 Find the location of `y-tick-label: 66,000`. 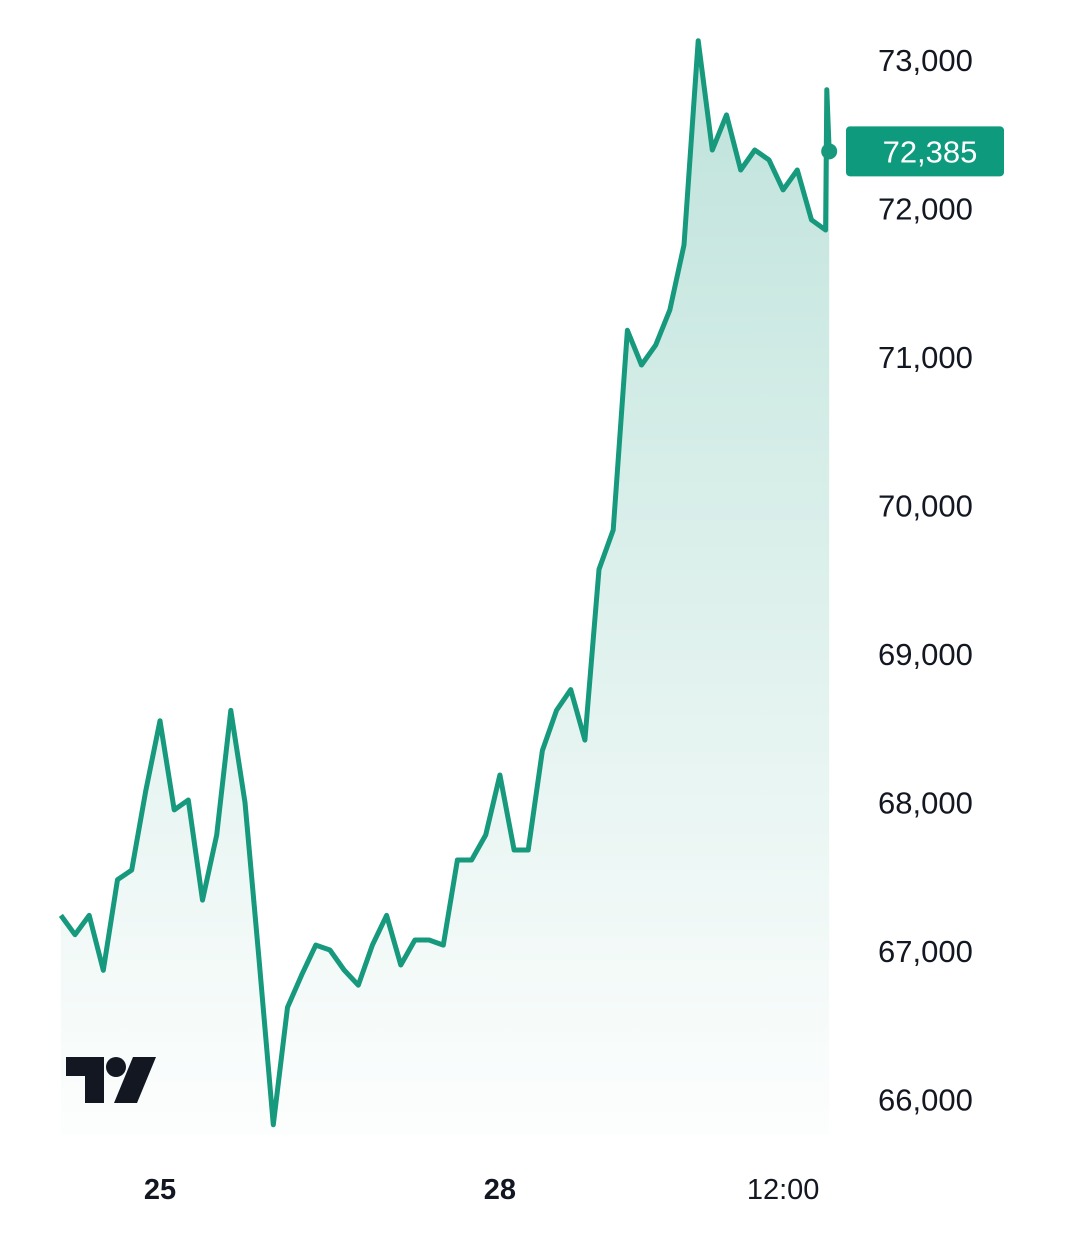

y-tick-label: 66,000 is located at coordinates (925, 1100).